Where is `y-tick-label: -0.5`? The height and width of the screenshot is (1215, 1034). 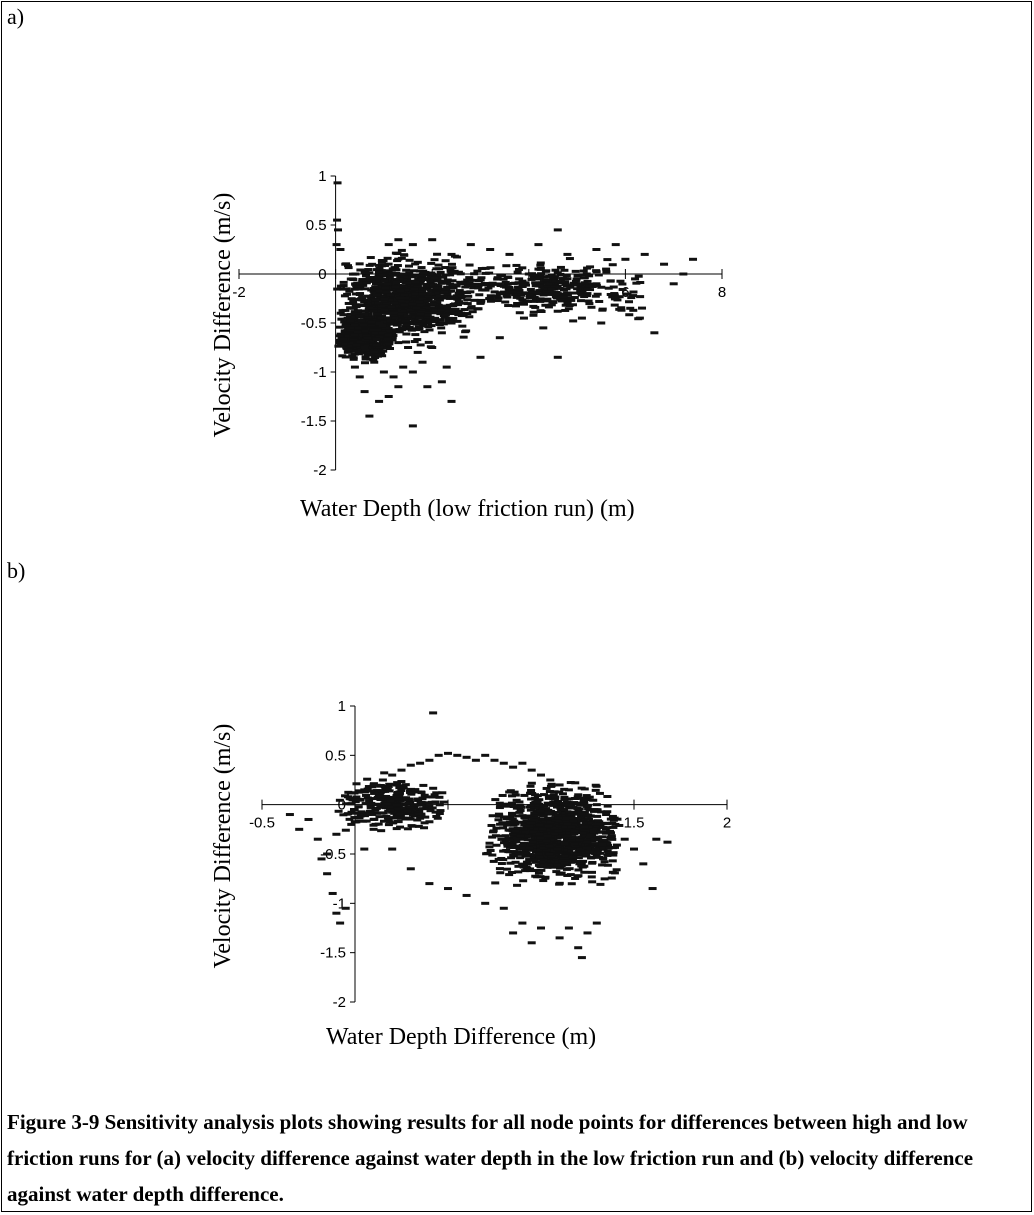 y-tick-label: -0.5 is located at coordinates (314, 323).